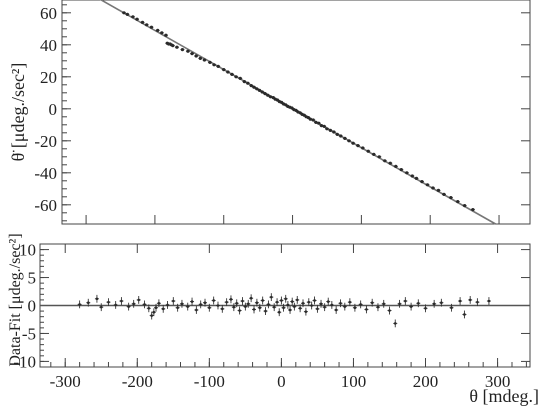  I want to click on top-y-tick-label: 40, so click(48, 45).